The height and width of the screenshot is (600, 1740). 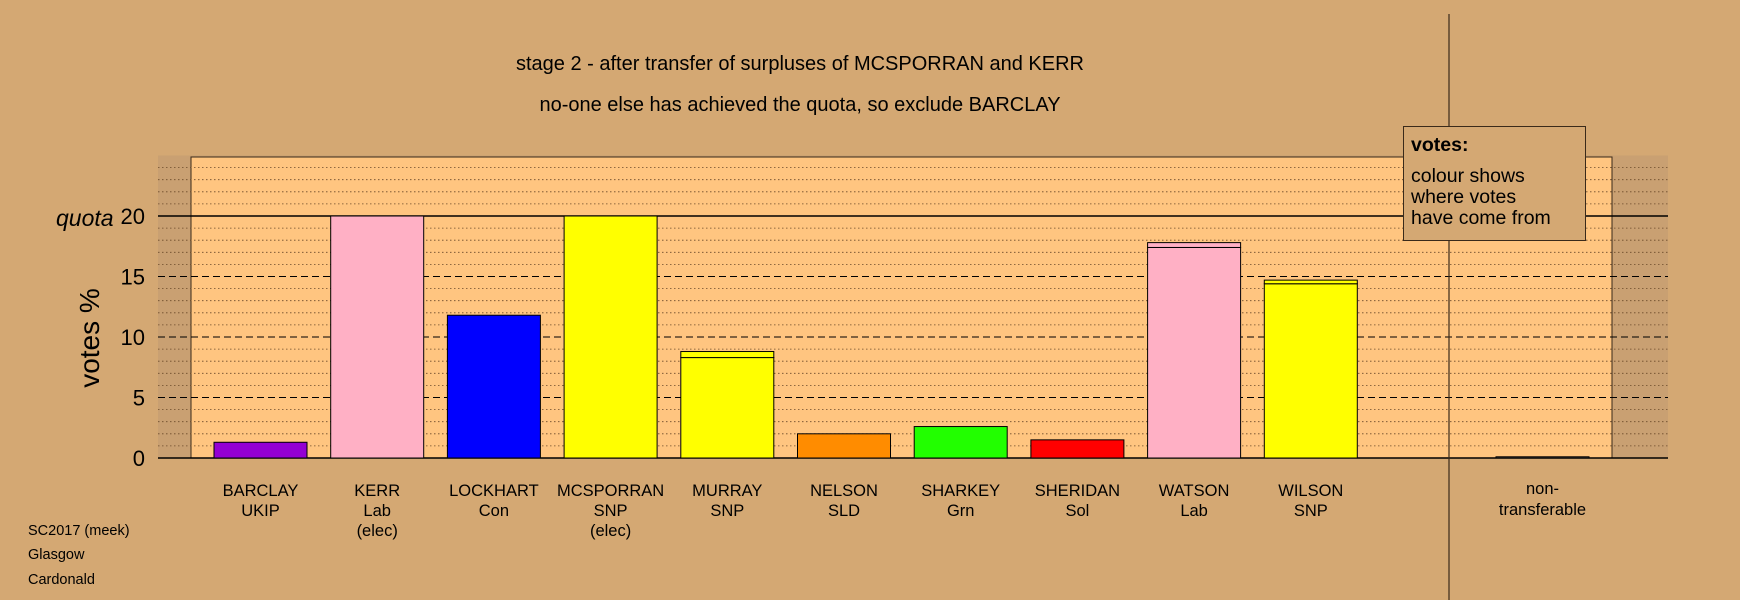 What do you see at coordinates (1440, 145) in the screenshot?
I see `legend-title: votes:` at bounding box center [1440, 145].